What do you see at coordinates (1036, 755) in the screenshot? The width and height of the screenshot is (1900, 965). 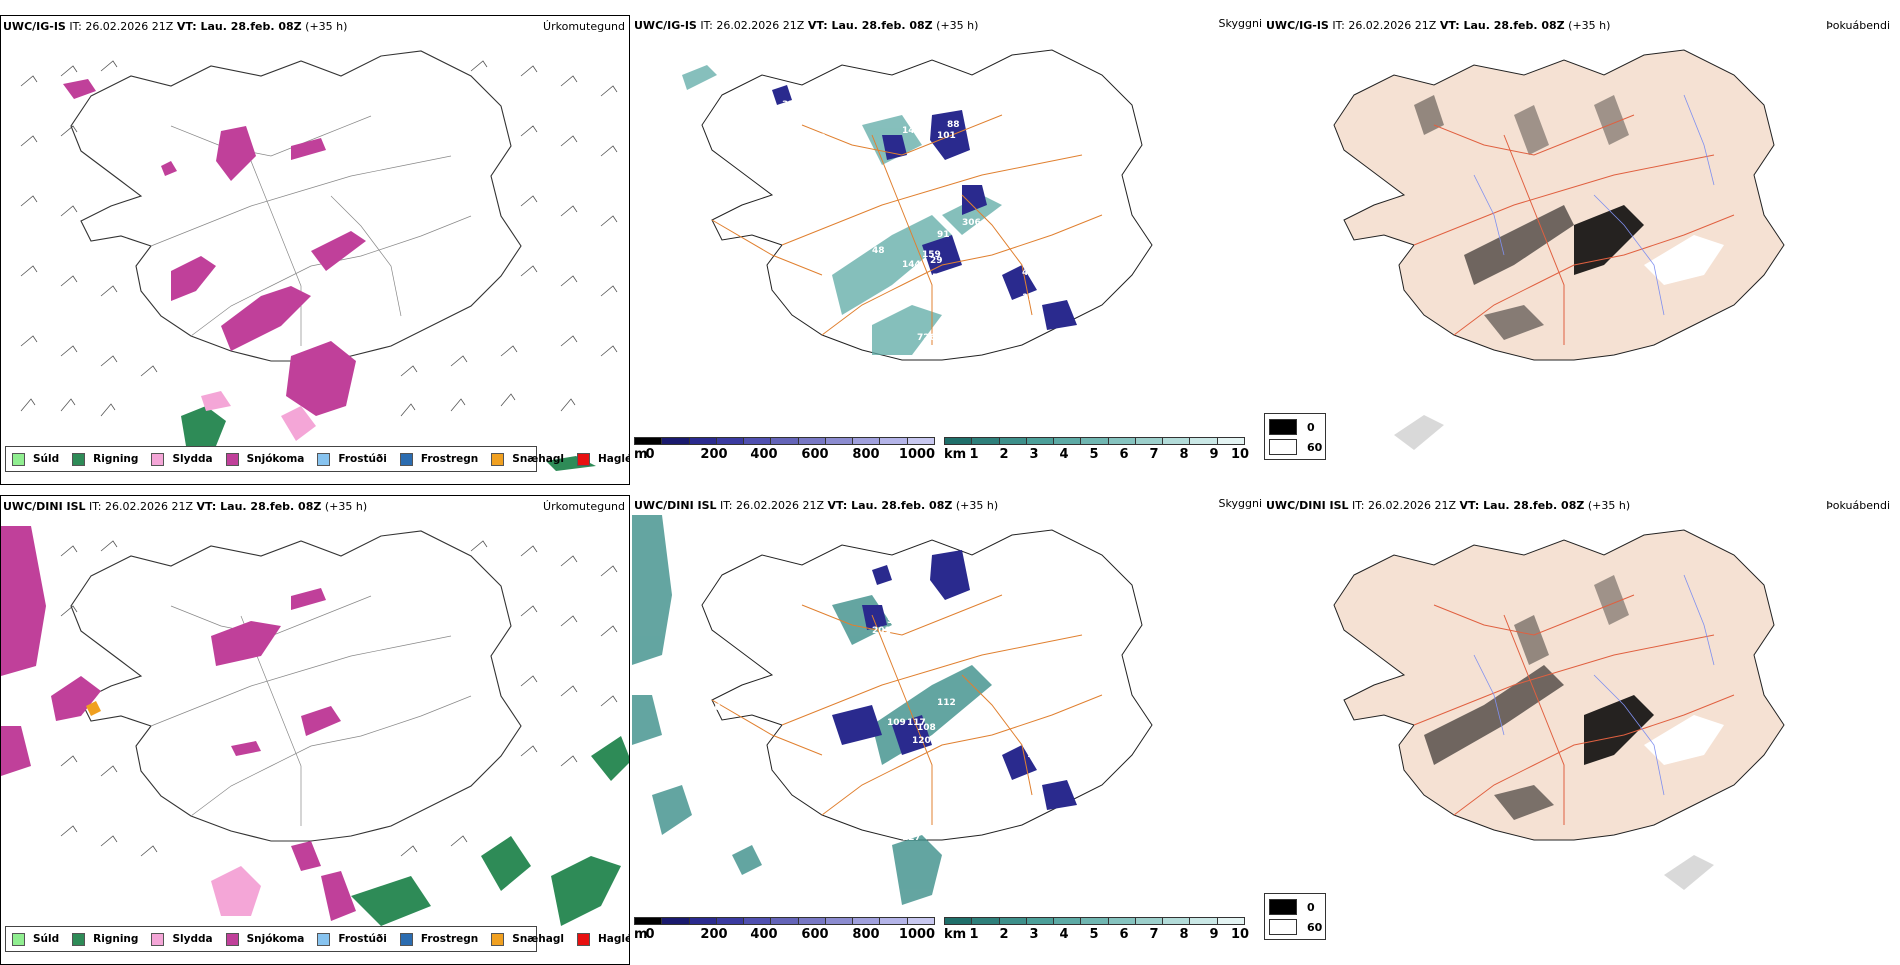 I see `ceiling-value-label: 102` at bounding box center [1036, 755].